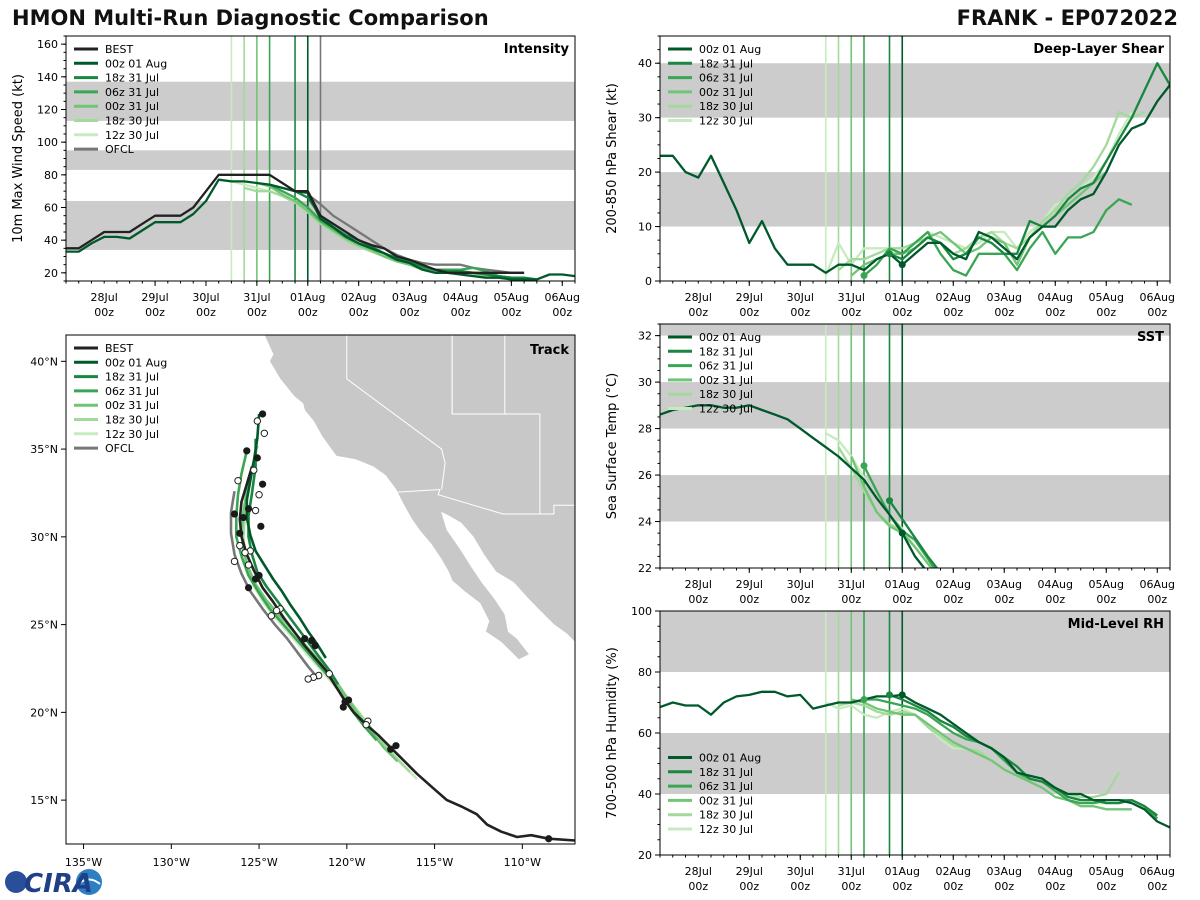  What do you see at coordinates (953, 312) in the screenshot?
I see `xtick-sublabel-shear-5: 00z` at bounding box center [953, 312].